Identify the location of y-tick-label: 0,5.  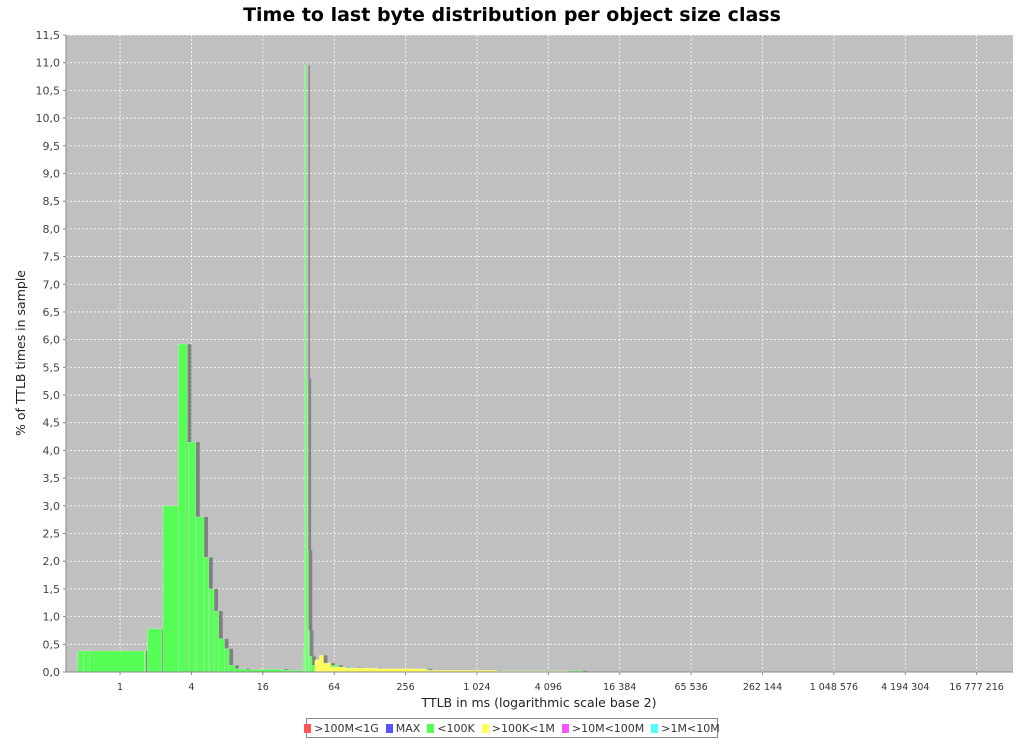
(52, 644).